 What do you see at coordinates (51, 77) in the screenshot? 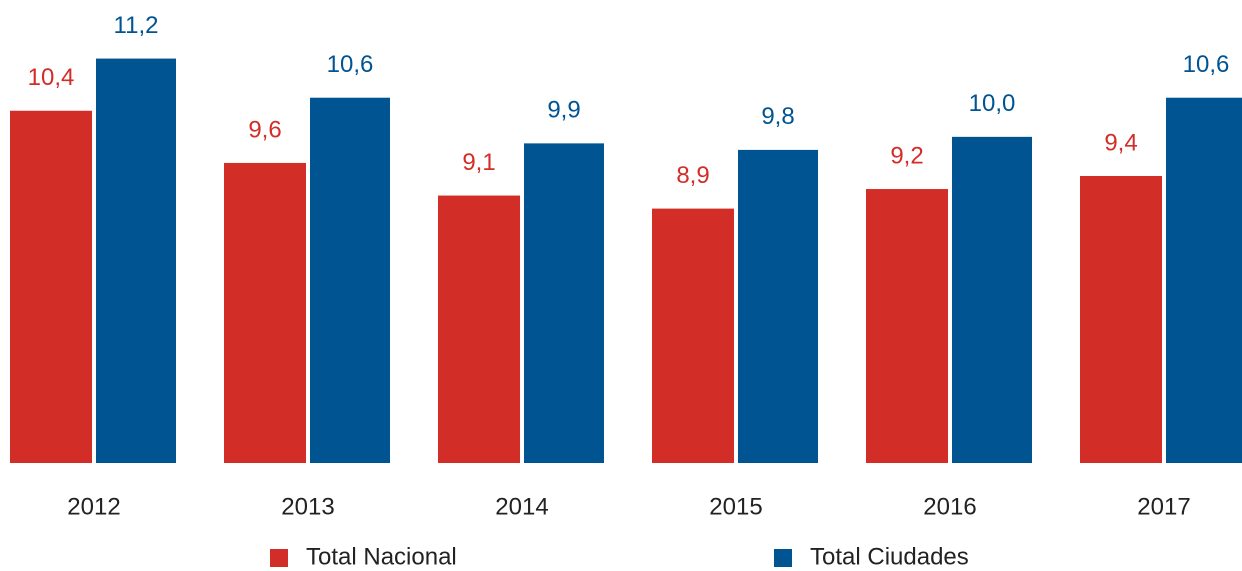
I see `value-label: 10,4` at bounding box center [51, 77].